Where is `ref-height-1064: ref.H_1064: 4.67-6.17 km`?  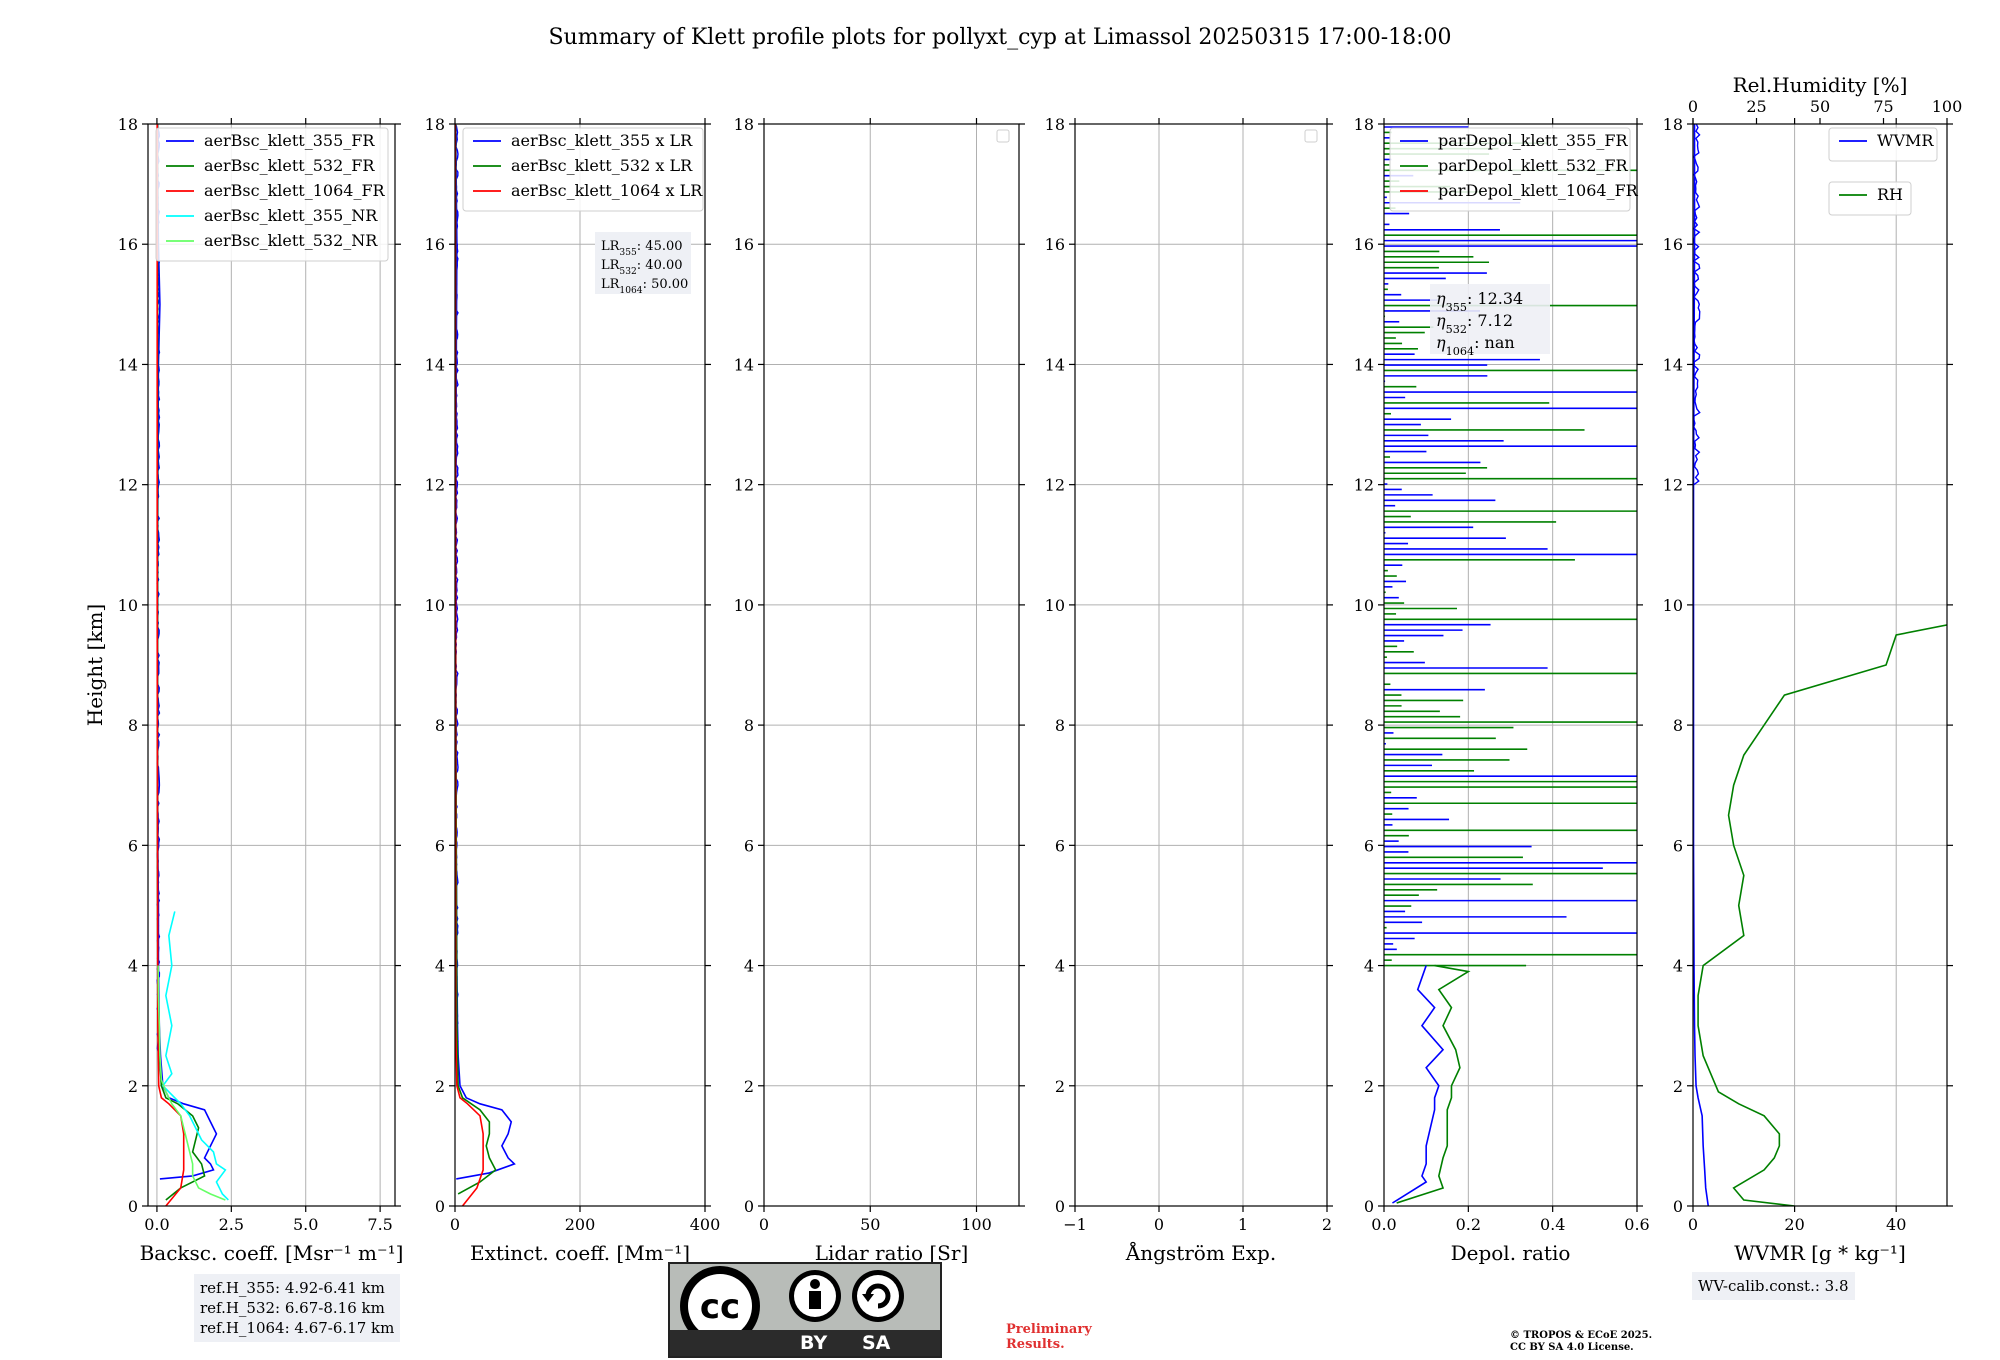 ref-height-1064: ref.H_1064: 4.67-6.17 km is located at coordinates (297, 1328).